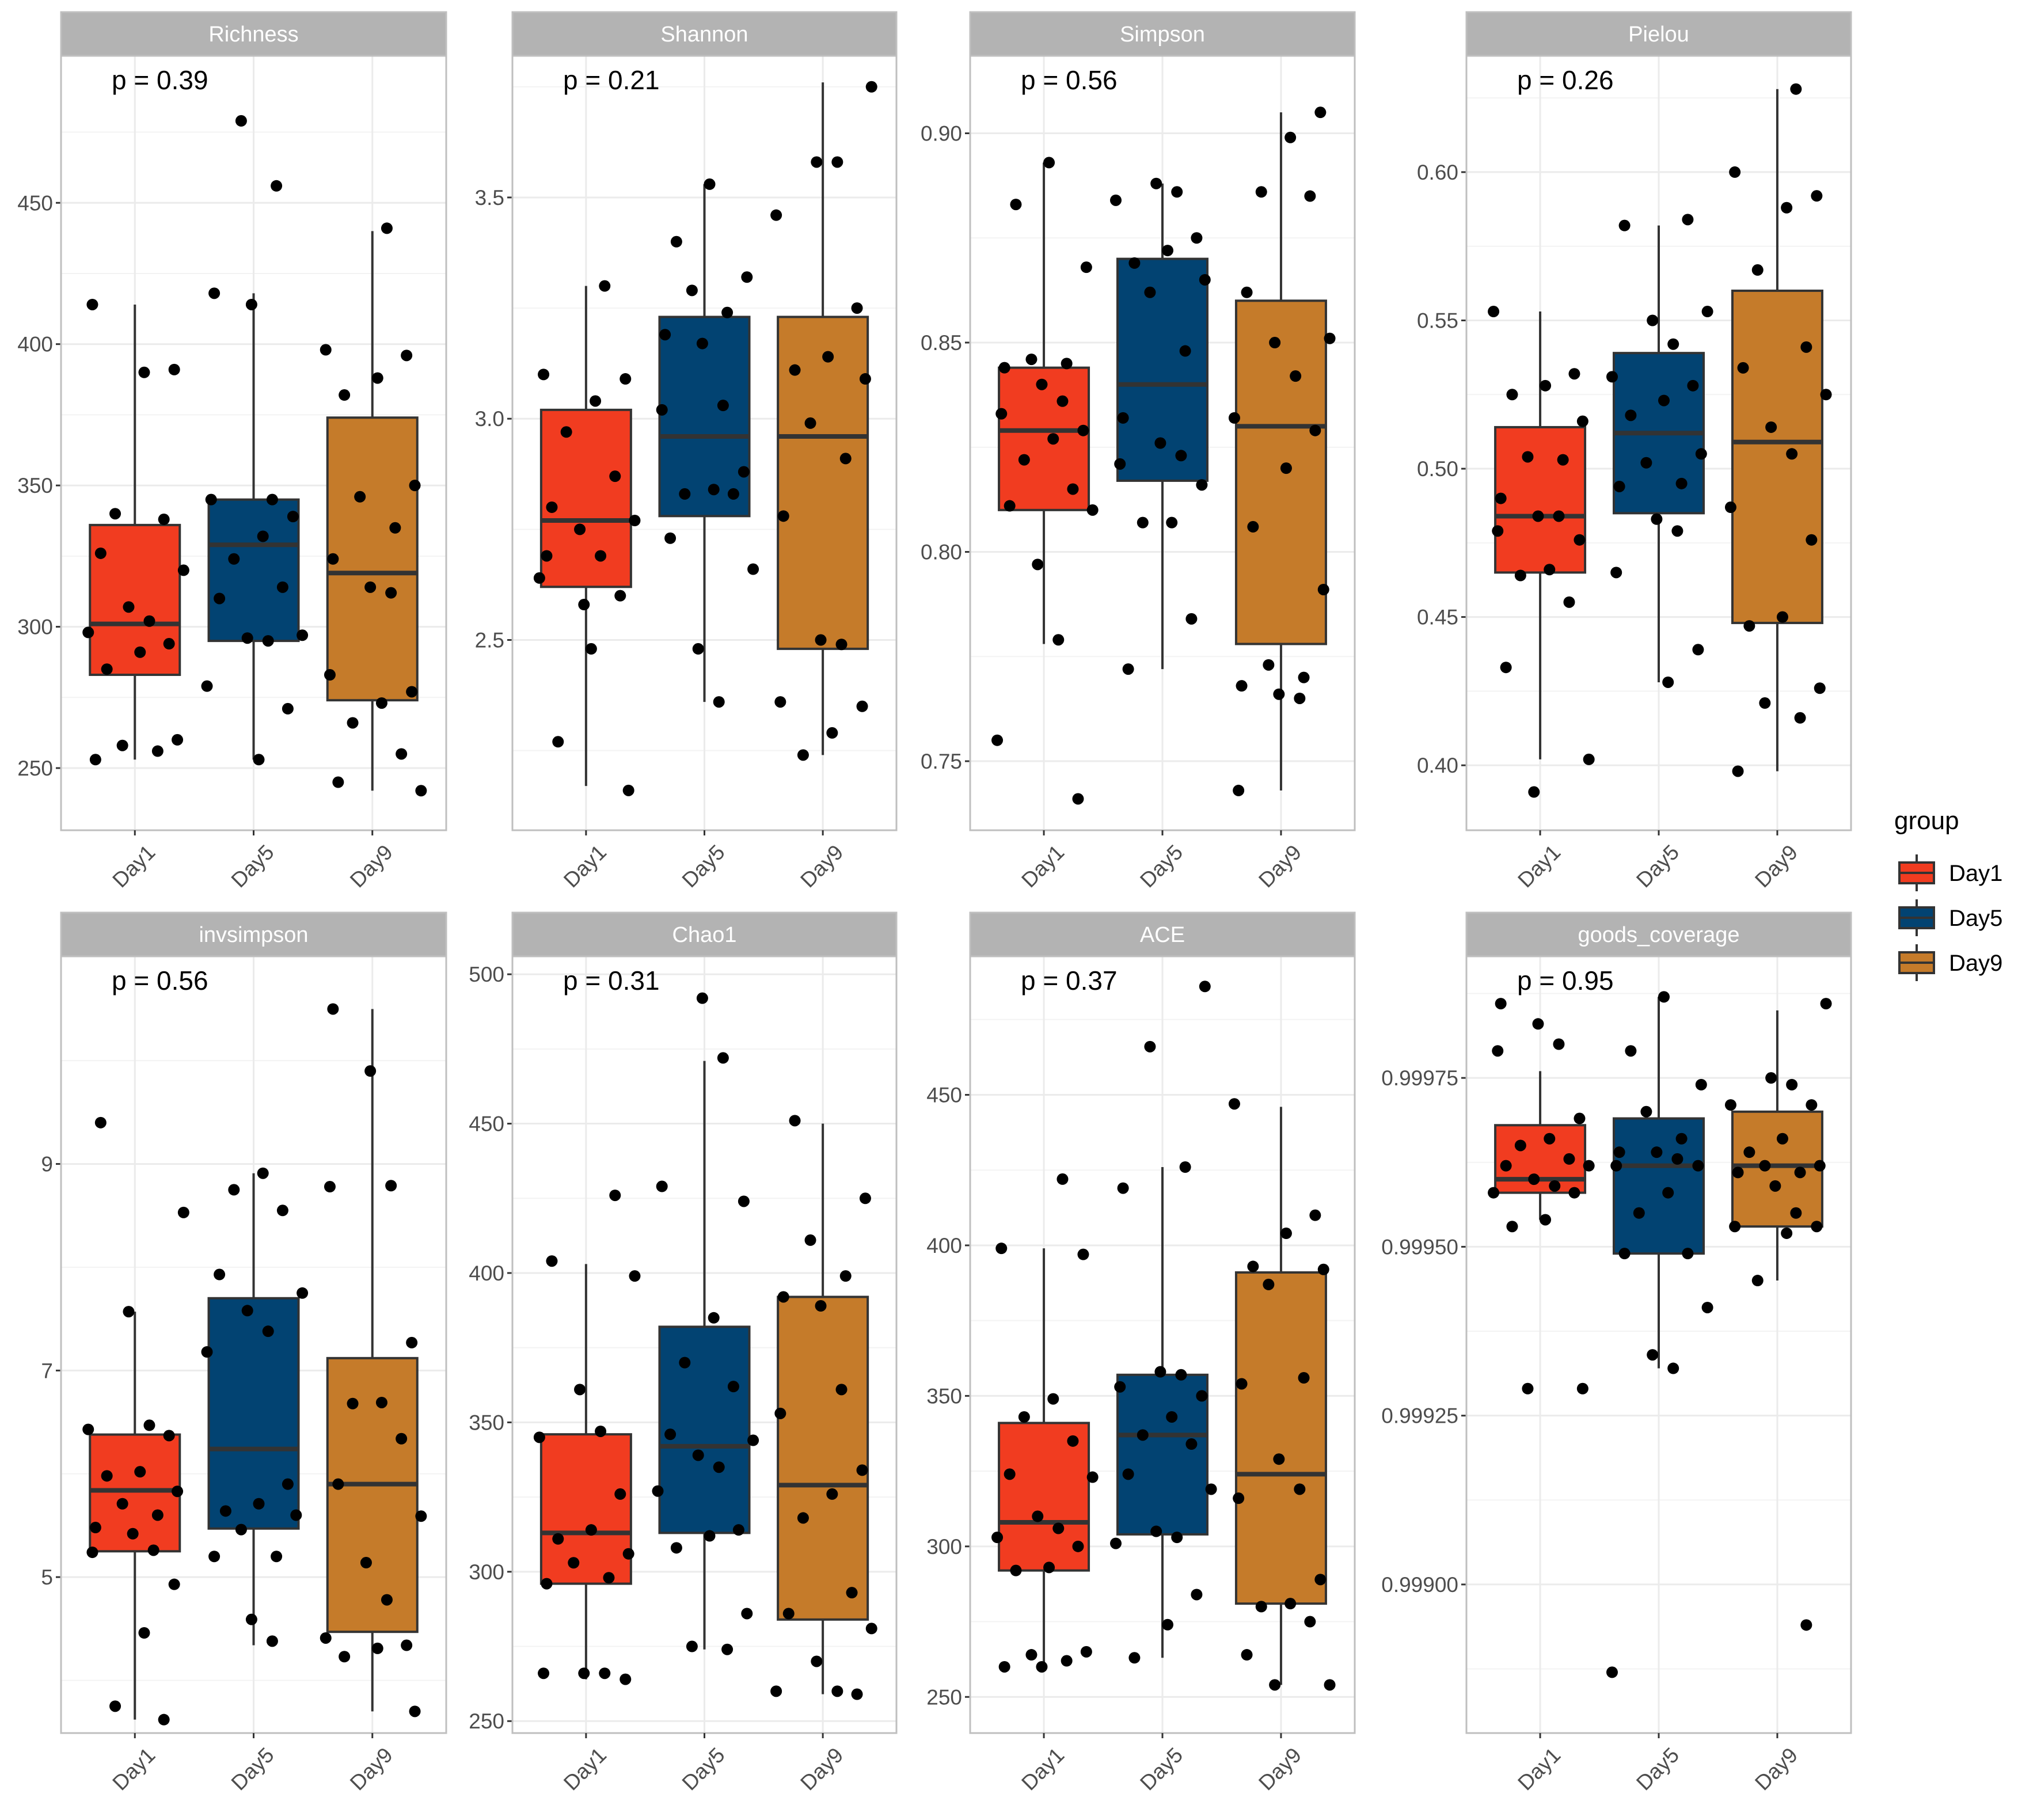 This screenshot has height=1820, width=2018. Describe the element at coordinates (942, 553) in the screenshot. I see `y-tick-label: 0.80` at that location.